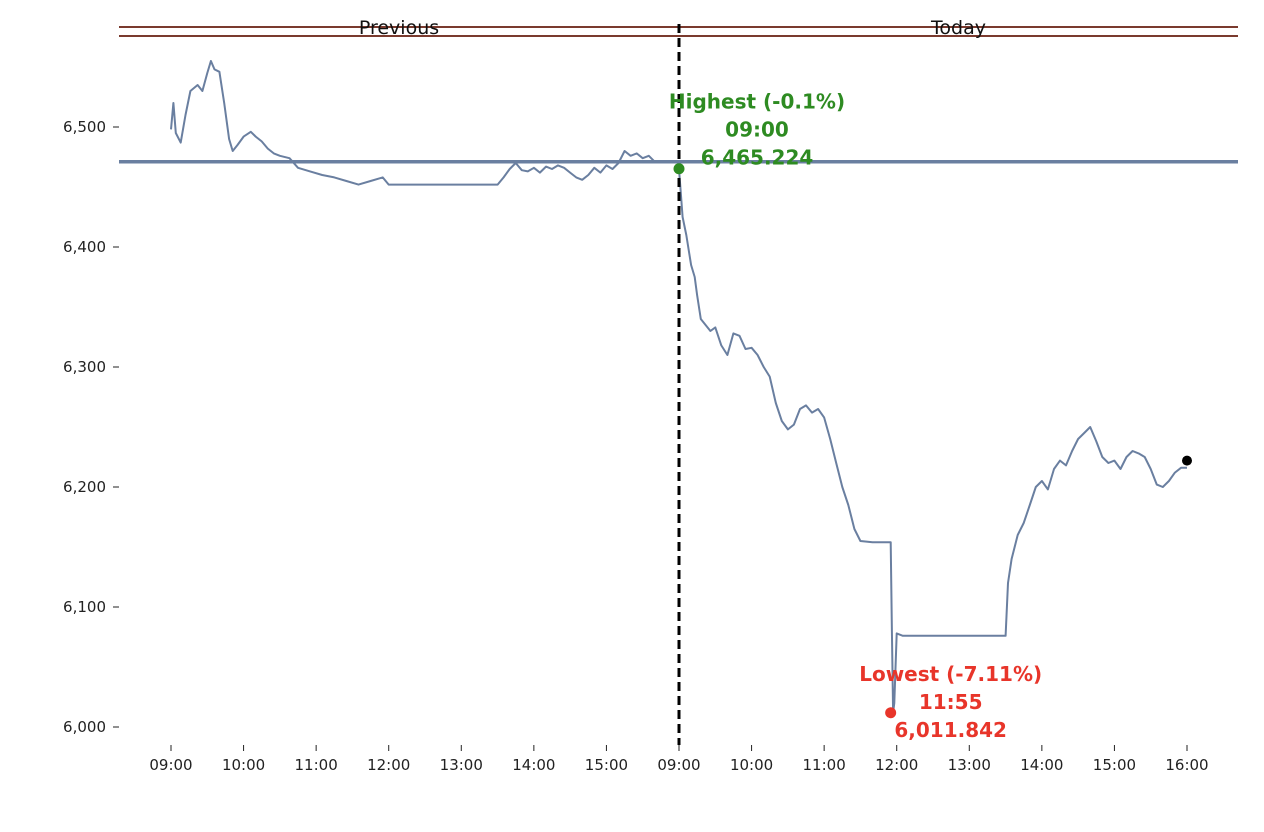 The image size is (1264, 832). I want to click on session-label-today: Today, so click(958, 28).